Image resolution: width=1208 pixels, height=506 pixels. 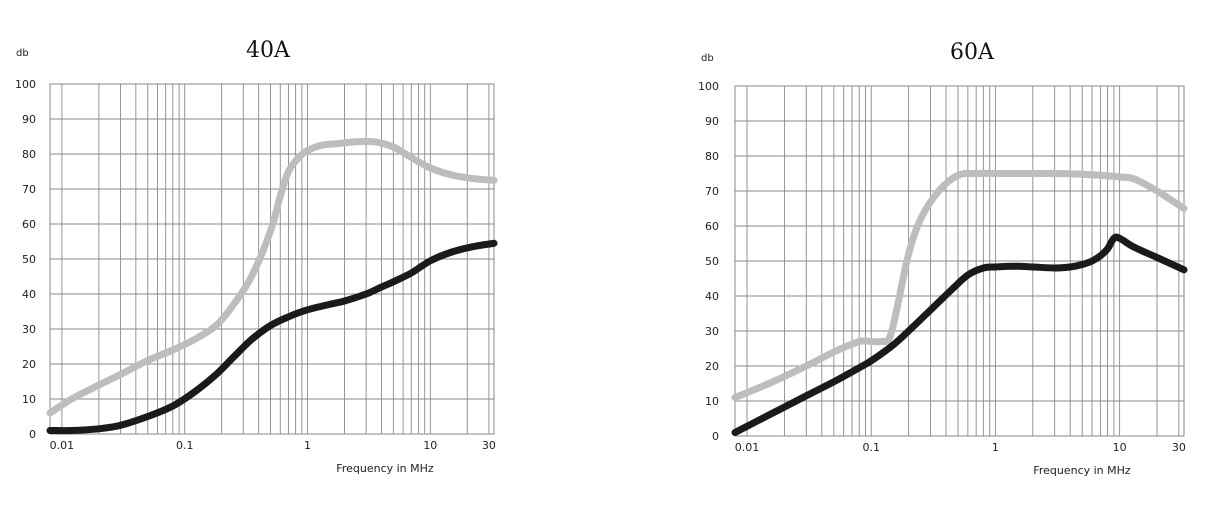 What do you see at coordinates (972, 52) in the screenshot?
I see `chart-title: 60A` at bounding box center [972, 52].